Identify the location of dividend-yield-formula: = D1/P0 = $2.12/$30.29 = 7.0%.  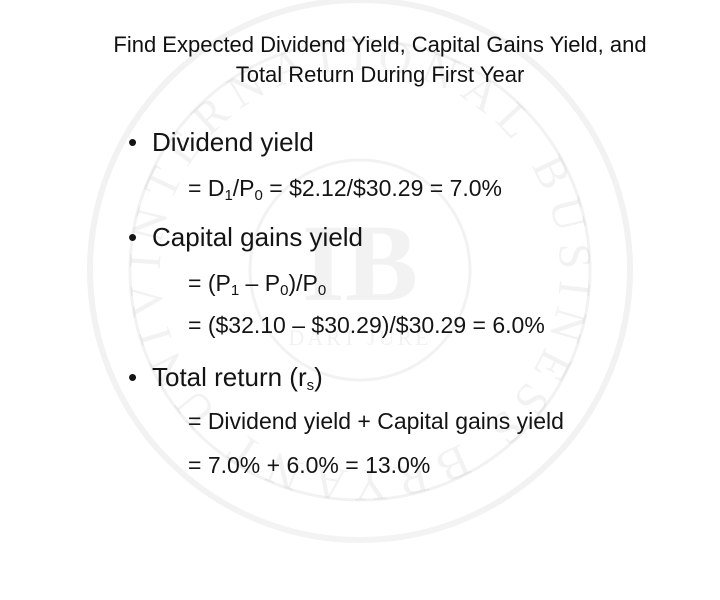
(345, 189).